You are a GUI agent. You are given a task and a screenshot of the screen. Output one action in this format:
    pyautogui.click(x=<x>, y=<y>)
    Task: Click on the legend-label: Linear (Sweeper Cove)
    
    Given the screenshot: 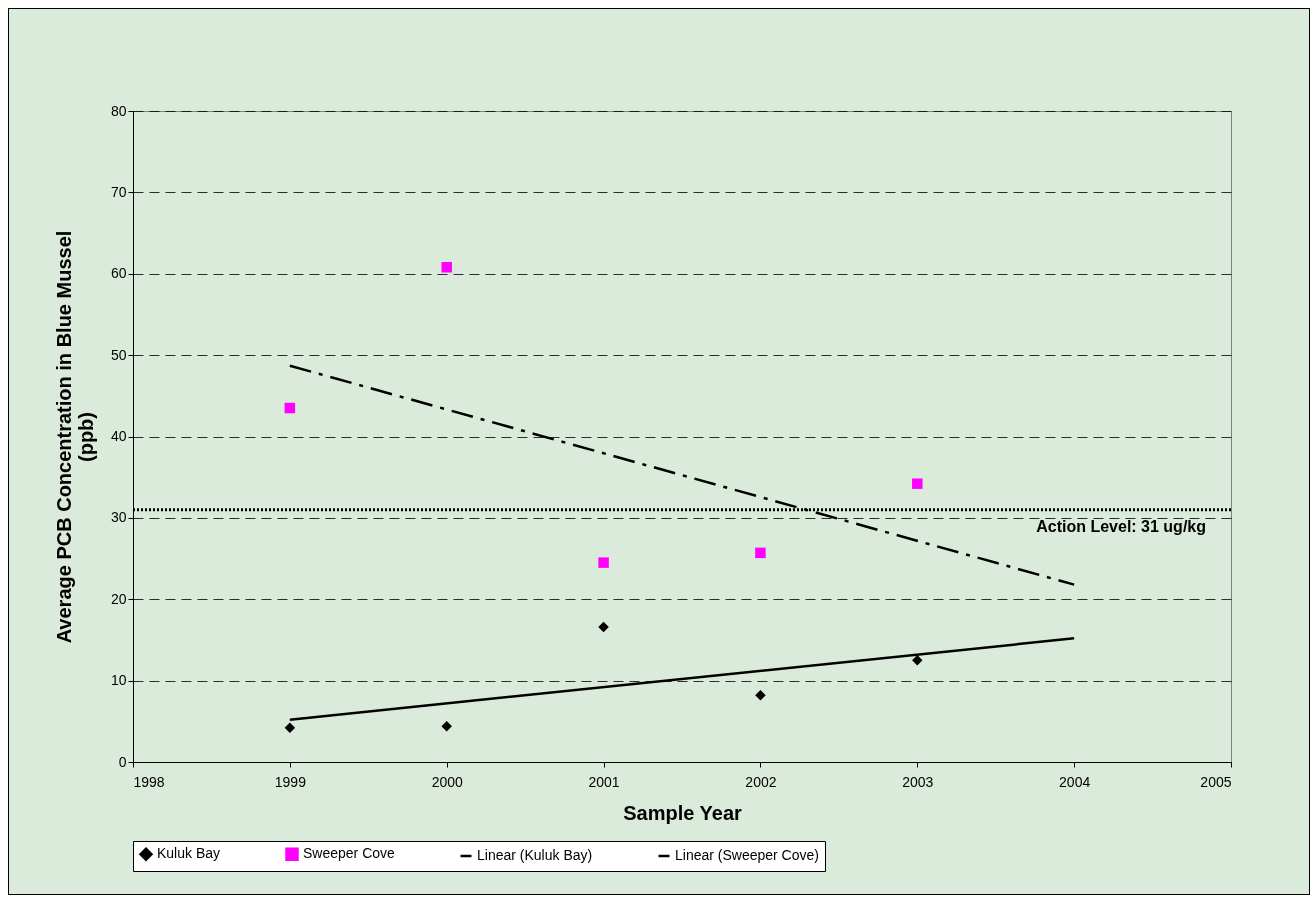 What is the action you would take?
    pyautogui.click(x=747, y=855)
    